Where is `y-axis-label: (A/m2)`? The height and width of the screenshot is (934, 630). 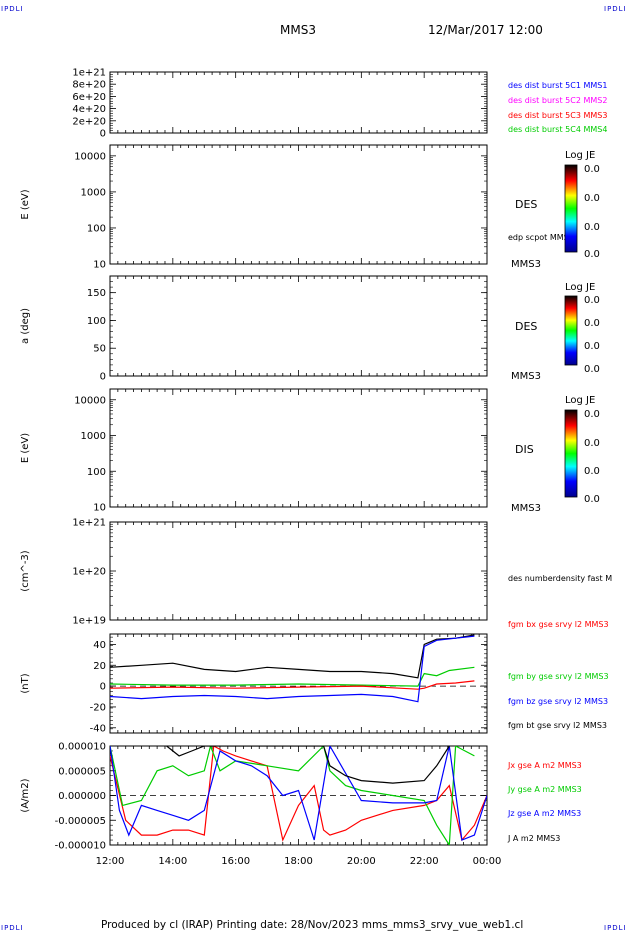
y-axis-label: (A/m2) is located at coordinates (25, 795).